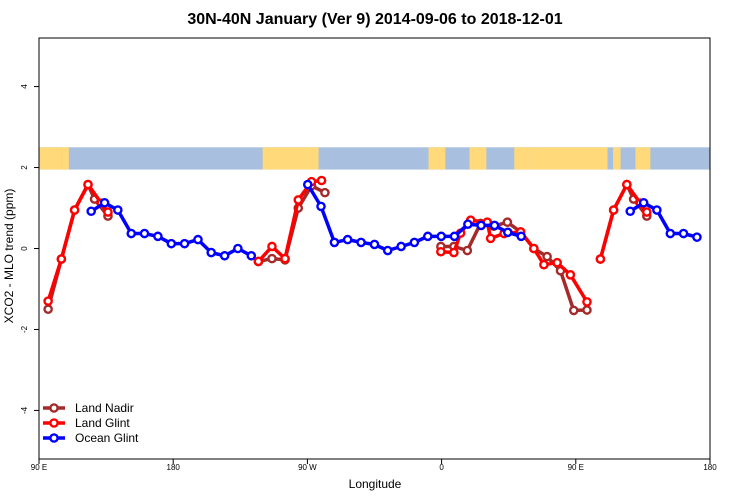 This screenshot has height=500, width=750. I want to click on series-line-land-glint, so click(623, 221).